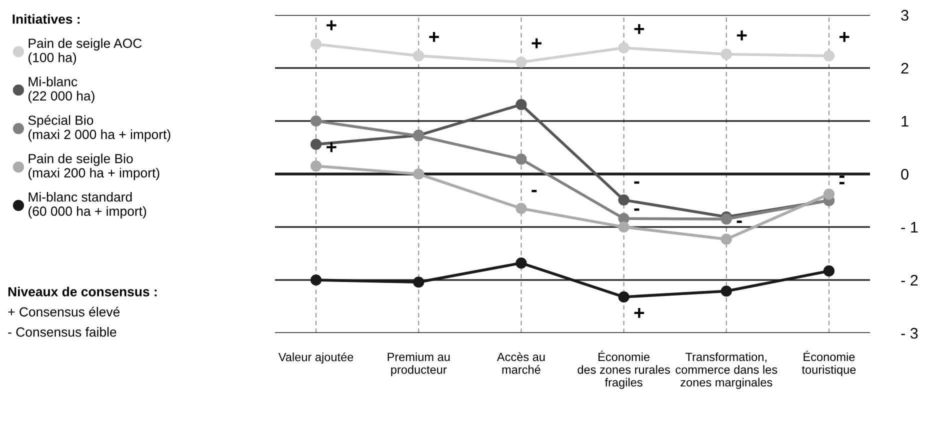 The width and height of the screenshot is (943, 448). Describe the element at coordinates (727, 370) in the screenshot. I see `x-tick-label: Transformation, commerce dans les zones marginales` at that location.